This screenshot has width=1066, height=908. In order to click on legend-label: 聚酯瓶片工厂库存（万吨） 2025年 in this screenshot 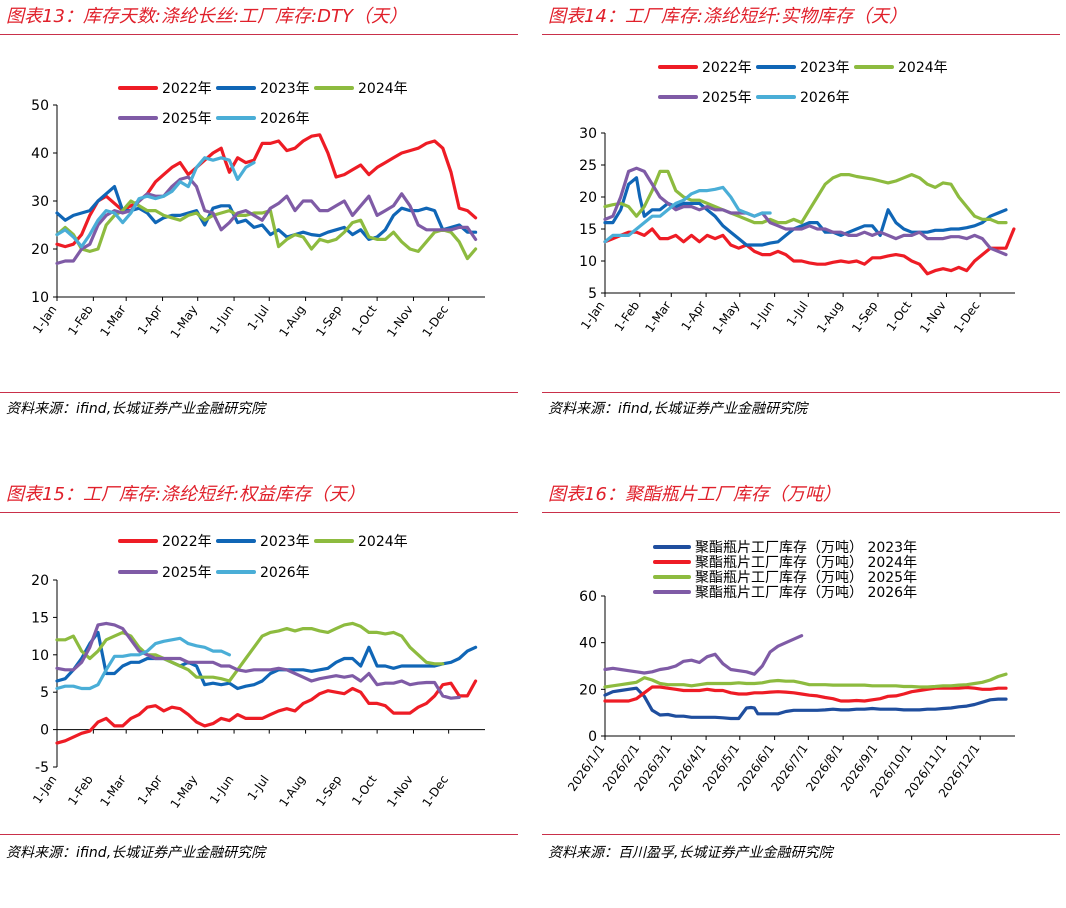, I will do `click(806, 578)`.